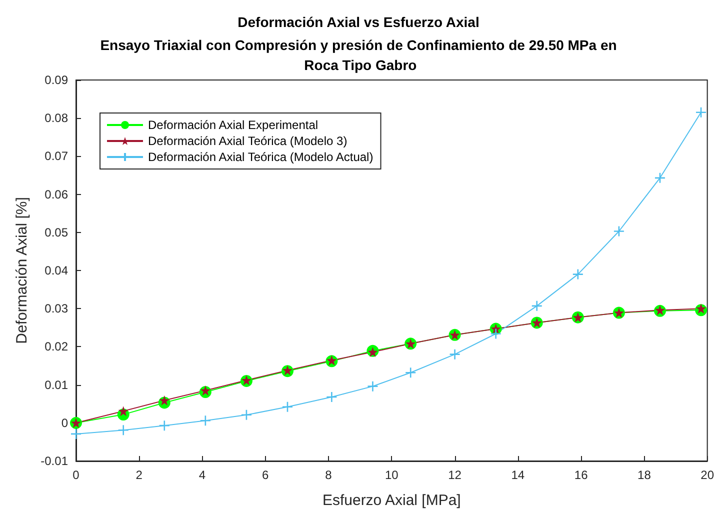 The width and height of the screenshot is (717, 515). I want to click on y-tick-label: 0.05, so click(56, 232).